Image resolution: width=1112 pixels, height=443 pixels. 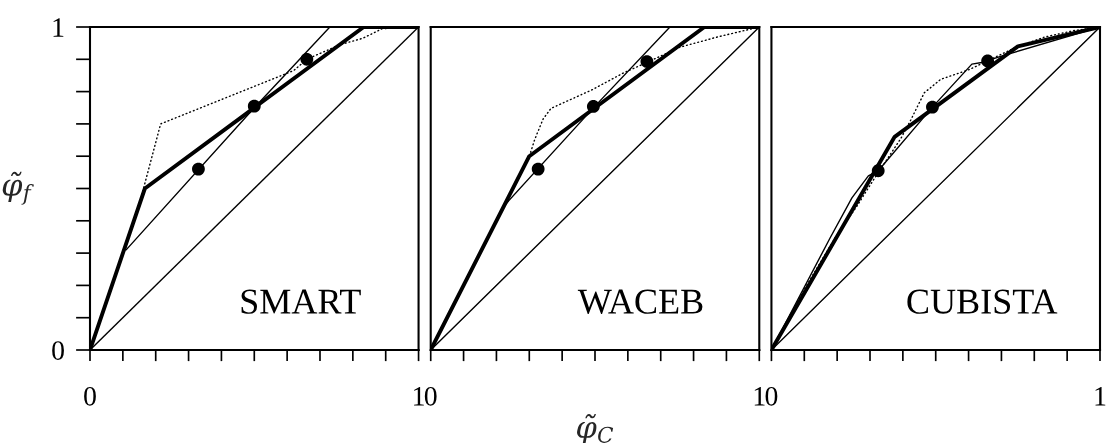 I want to click on annotation: WACEB, so click(x=640, y=302).